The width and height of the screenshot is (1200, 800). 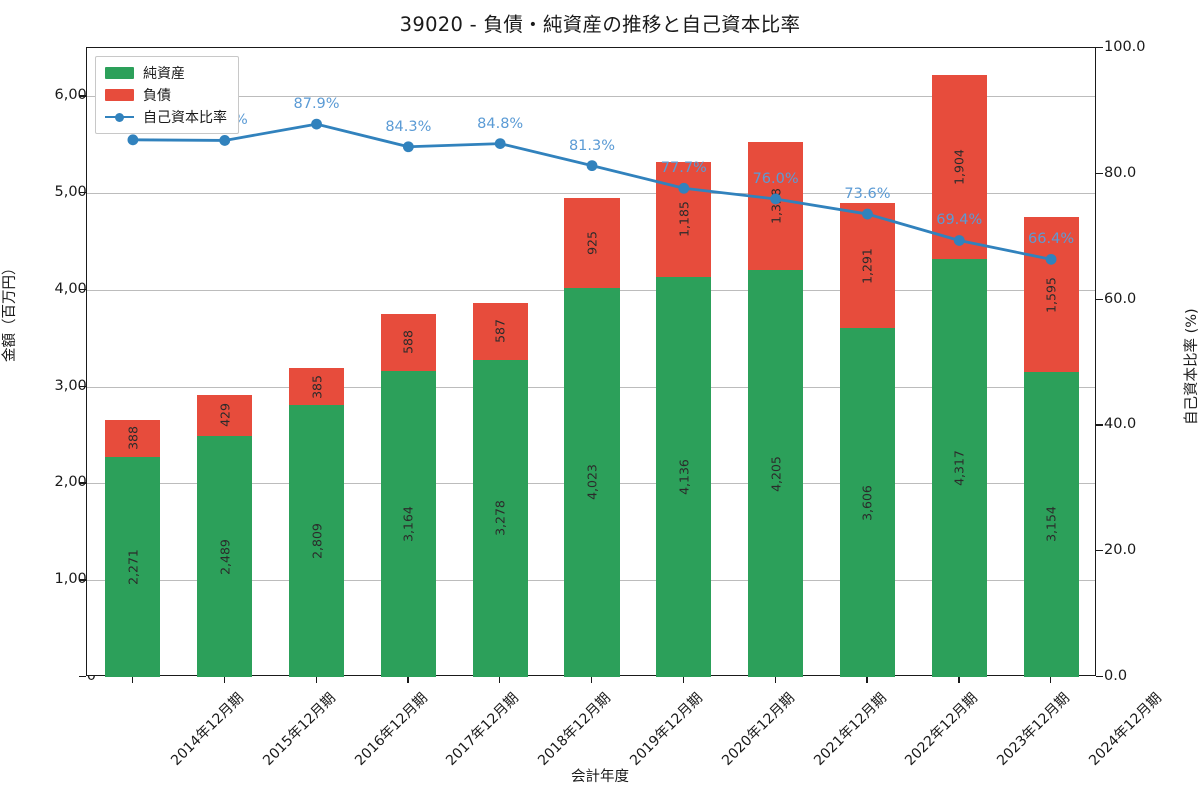 I want to click on line-series, so click(x=592, y=191).